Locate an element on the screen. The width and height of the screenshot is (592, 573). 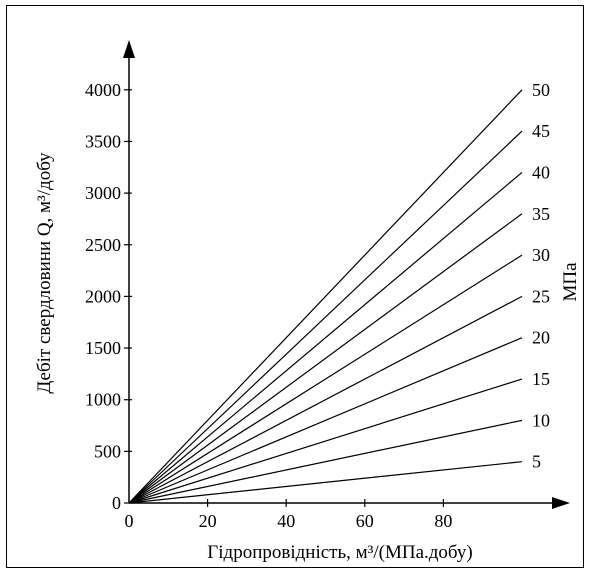
unit-label: МПа is located at coordinates (570, 282).